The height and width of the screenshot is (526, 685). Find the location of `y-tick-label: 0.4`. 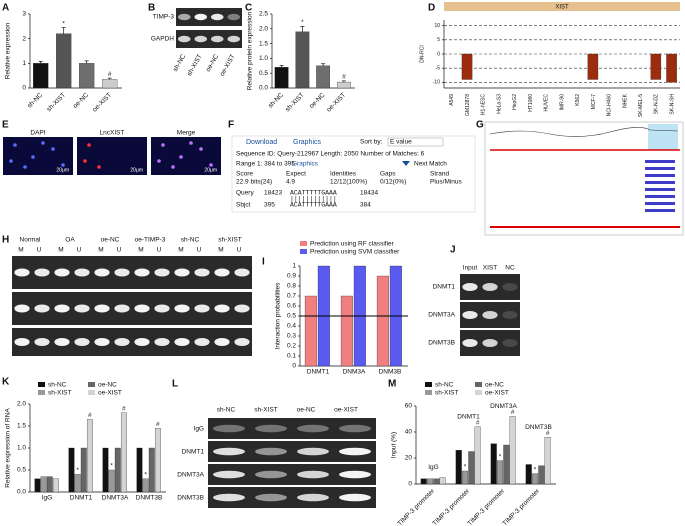

y-tick-label: 0.4 is located at coordinates (291, 326).